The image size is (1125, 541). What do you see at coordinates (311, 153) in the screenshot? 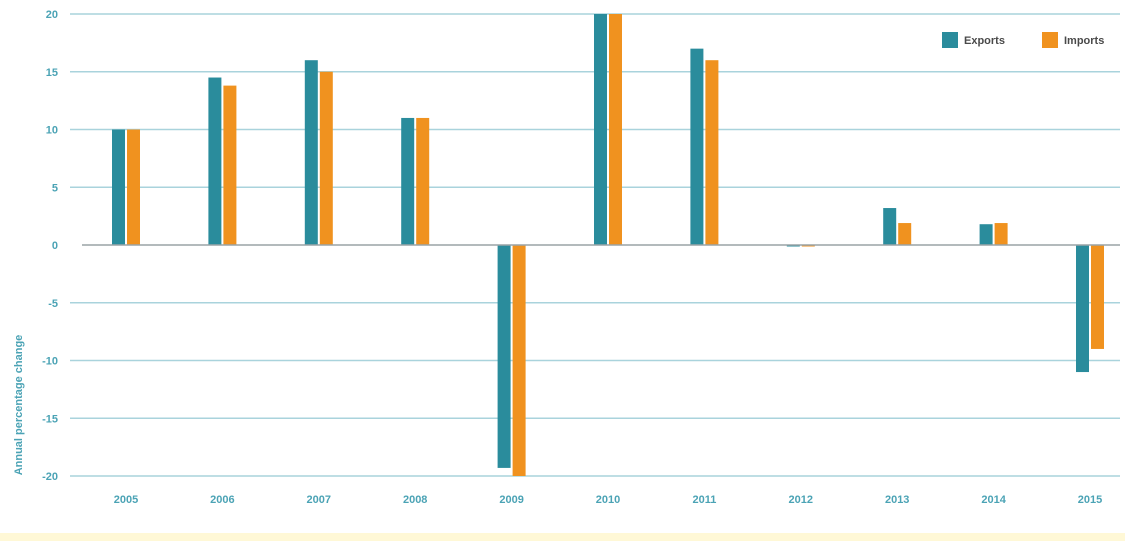
I see `bar-exports-2007` at bounding box center [311, 153].